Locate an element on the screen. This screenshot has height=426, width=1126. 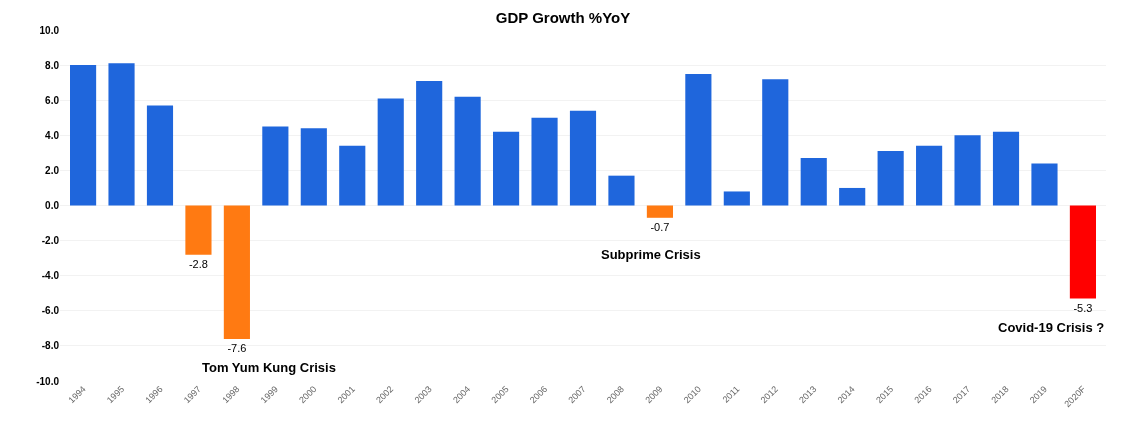
data-label: -7.6 is located at coordinates (237, 347).